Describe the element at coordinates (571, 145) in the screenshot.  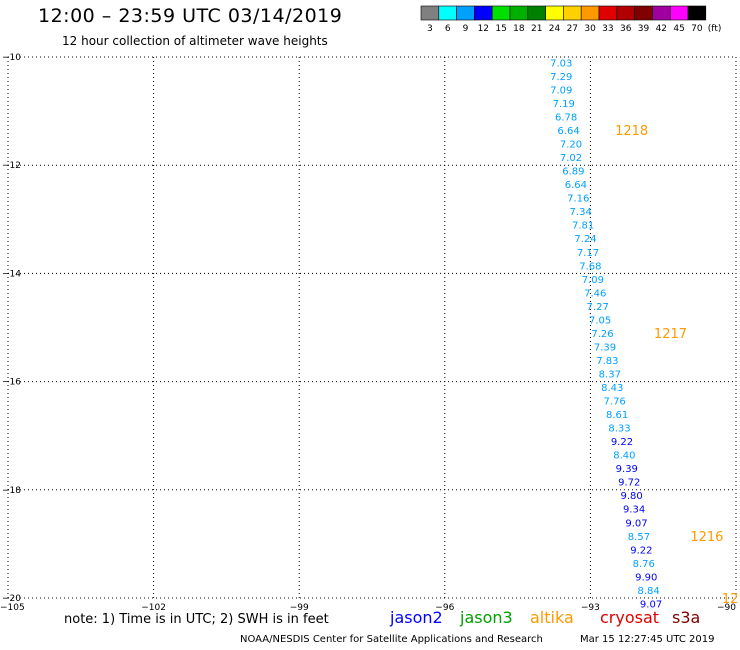
I see `wave-height-value: 7.20` at that location.